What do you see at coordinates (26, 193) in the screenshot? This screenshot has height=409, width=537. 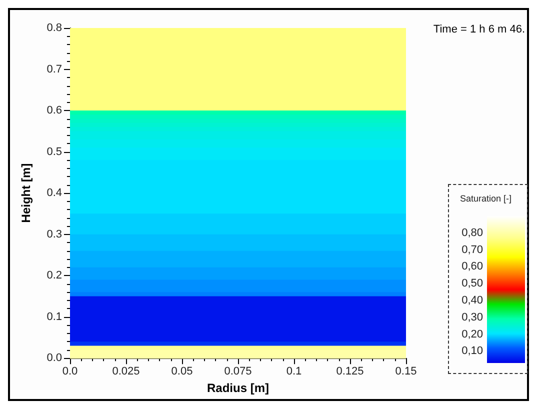 I see `y-axis-title: Height [m]` at bounding box center [26, 193].